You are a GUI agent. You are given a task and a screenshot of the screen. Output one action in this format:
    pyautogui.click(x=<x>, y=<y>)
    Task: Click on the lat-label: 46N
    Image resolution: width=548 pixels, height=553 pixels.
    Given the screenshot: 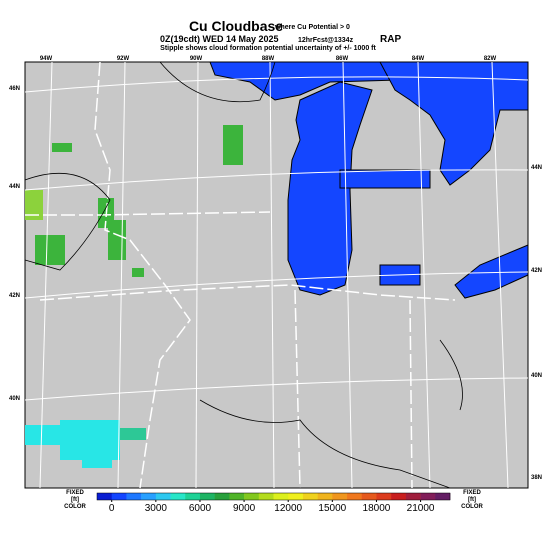 What is the action you would take?
    pyautogui.click(x=14, y=89)
    